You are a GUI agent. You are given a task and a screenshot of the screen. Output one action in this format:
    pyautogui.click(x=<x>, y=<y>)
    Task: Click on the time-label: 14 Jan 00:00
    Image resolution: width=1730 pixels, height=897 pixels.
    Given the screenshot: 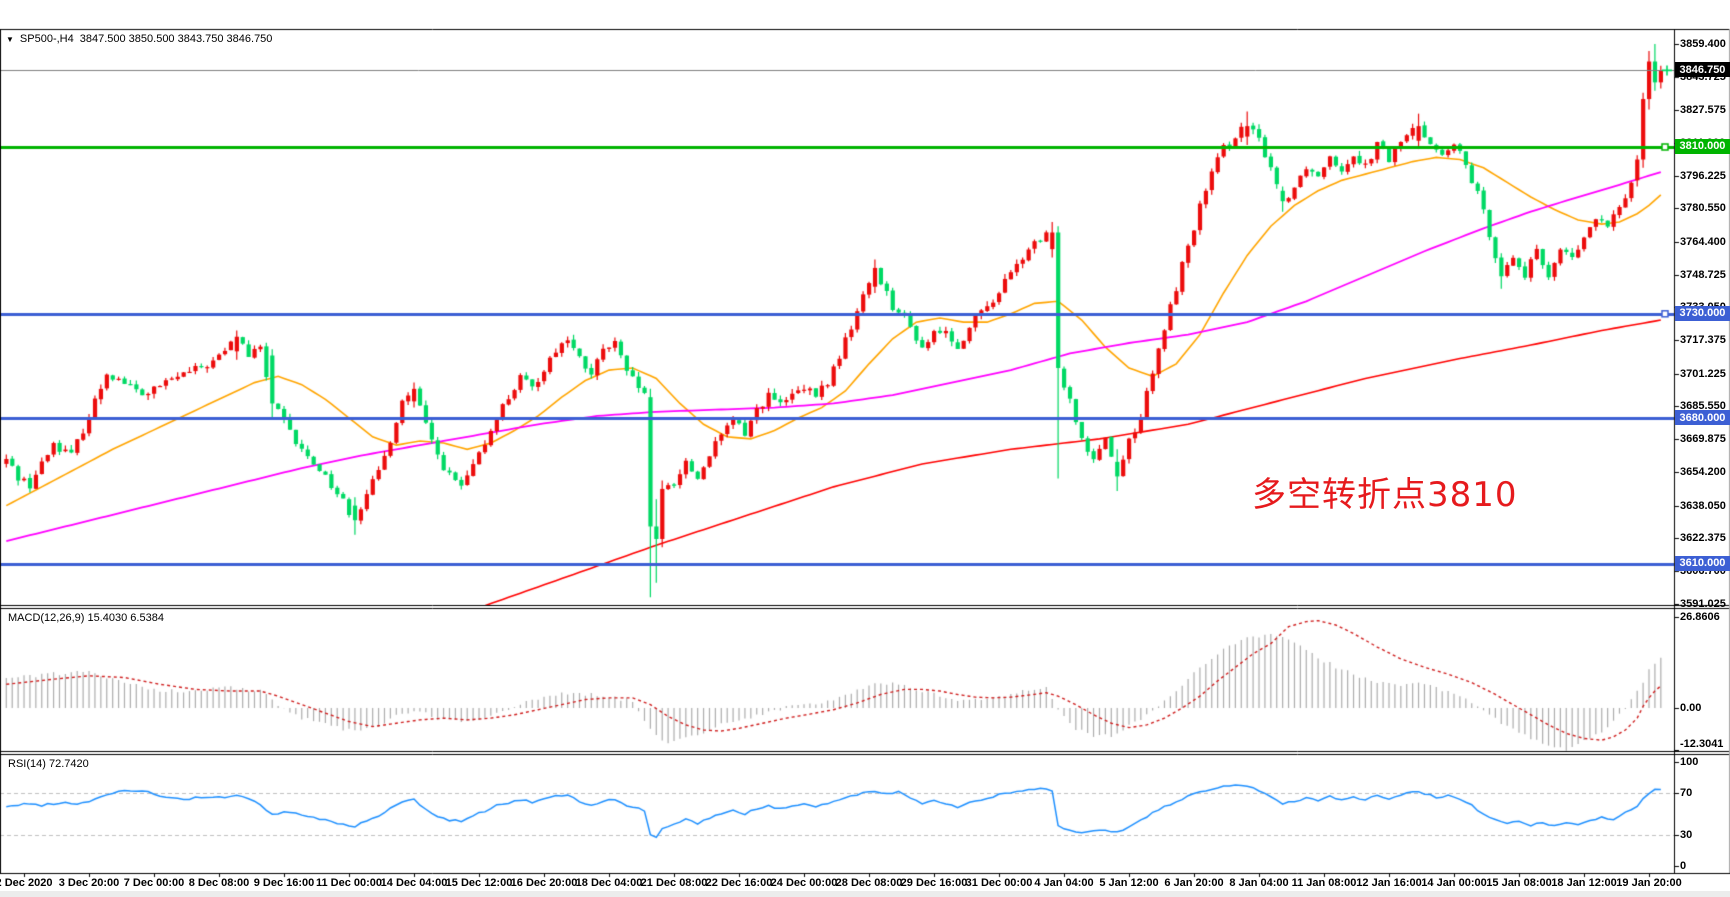 What is the action you would take?
    pyautogui.click(x=1454, y=883)
    